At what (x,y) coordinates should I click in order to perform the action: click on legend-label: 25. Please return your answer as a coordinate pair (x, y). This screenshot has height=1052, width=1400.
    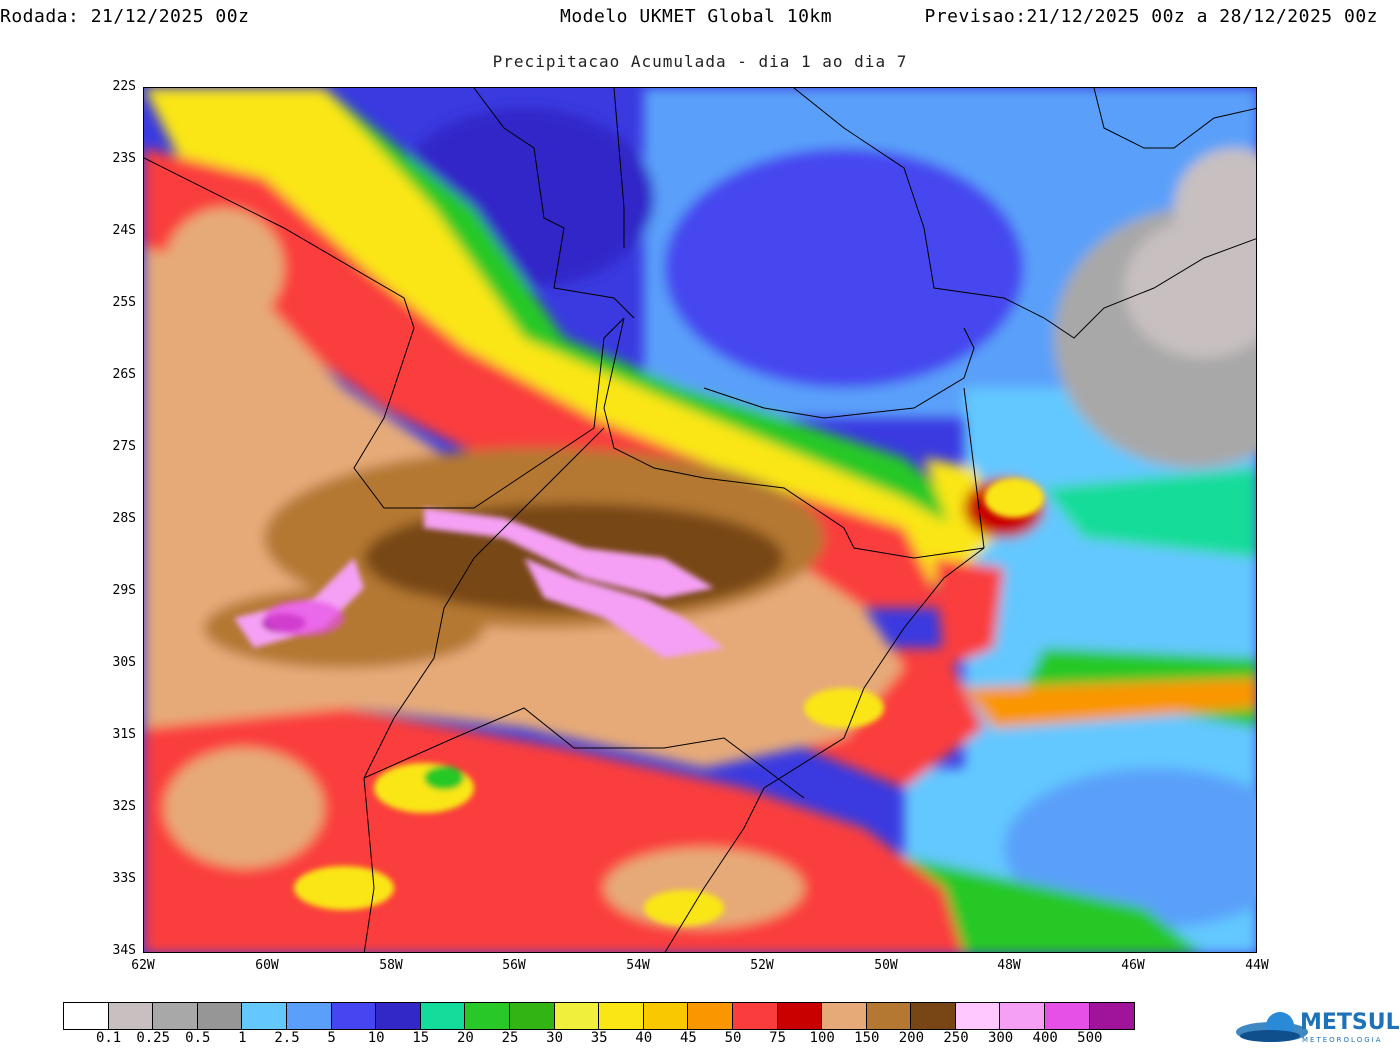
    Looking at the image, I should click on (510, 1038).